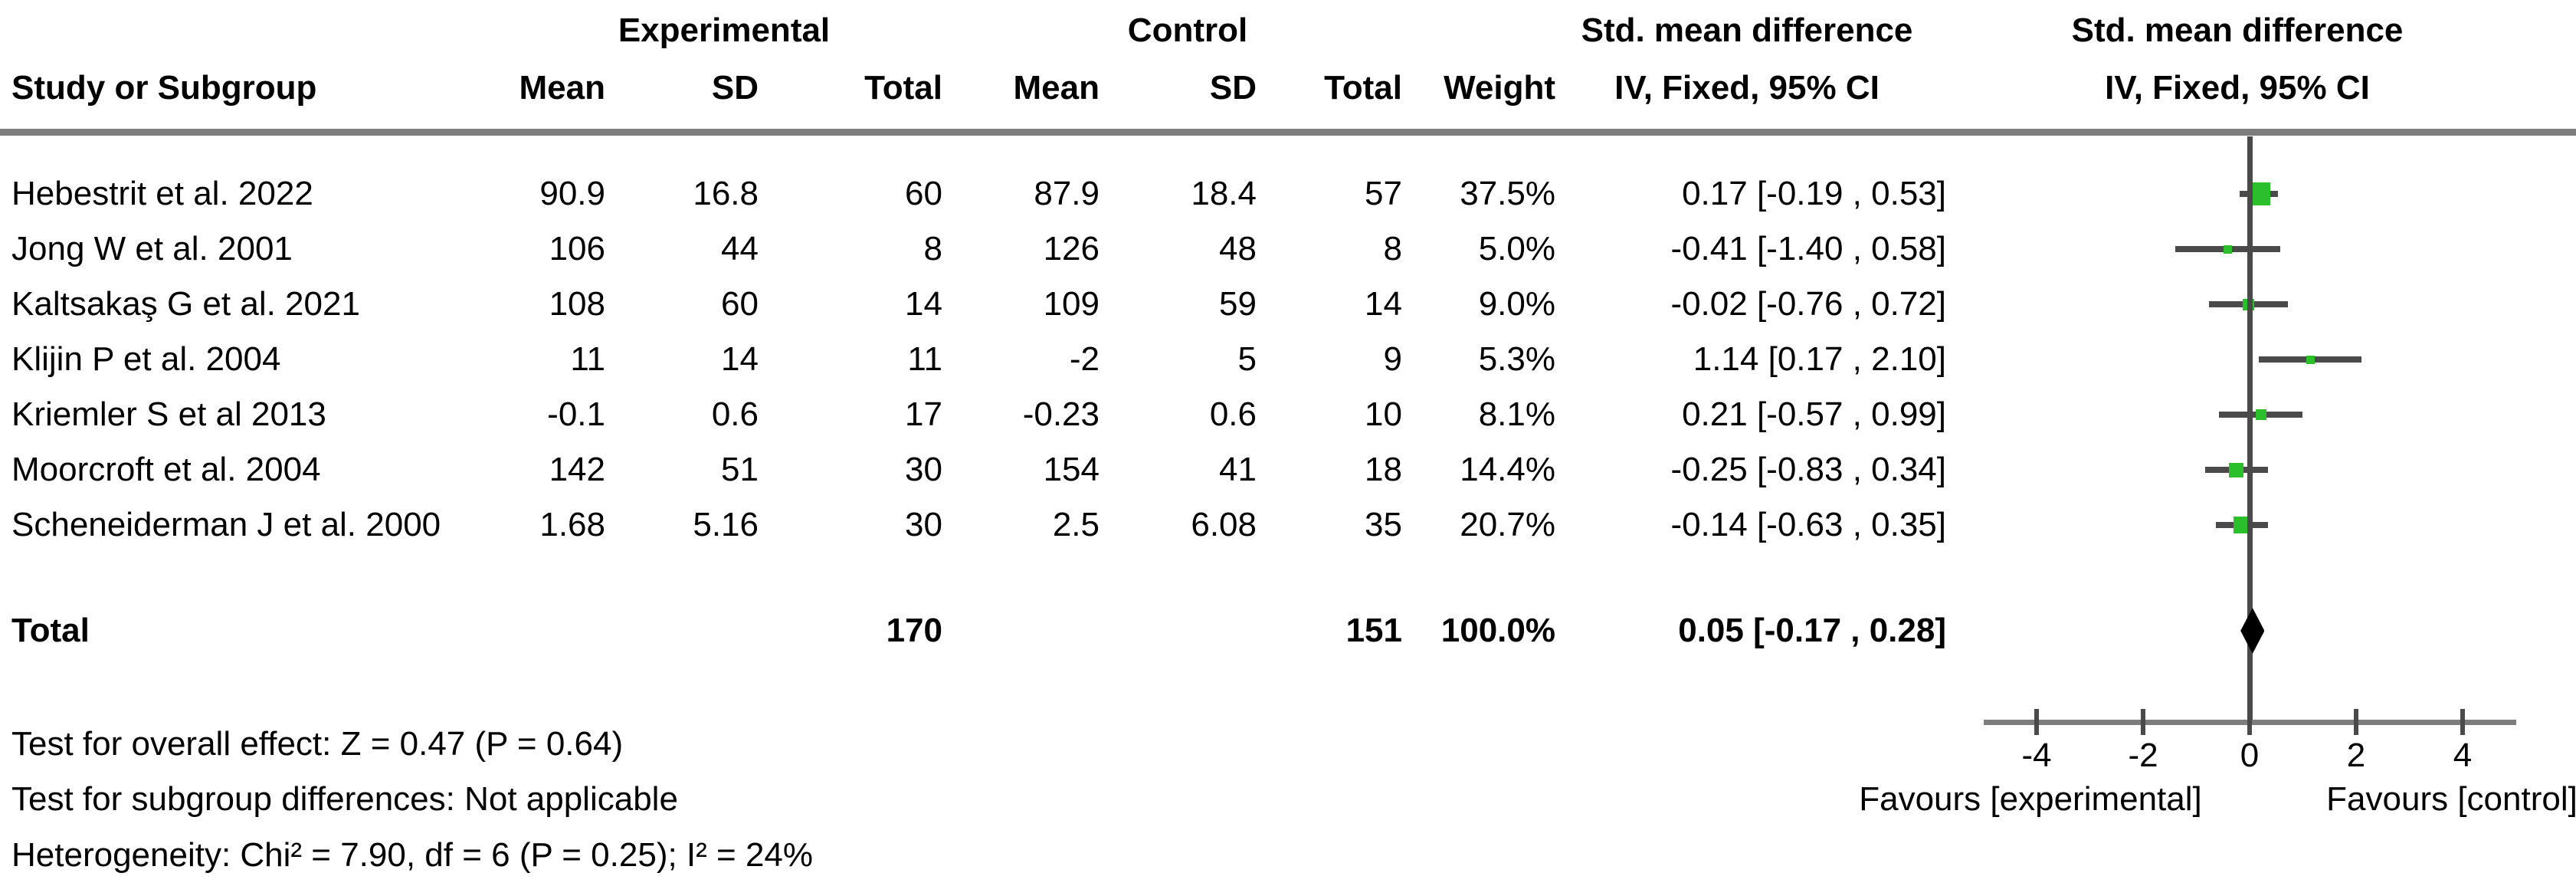 The height and width of the screenshot is (886, 2576). What do you see at coordinates (2037, 755) in the screenshot?
I see `x-axis-tick-label: -4` at bounding box center [2037, 755].